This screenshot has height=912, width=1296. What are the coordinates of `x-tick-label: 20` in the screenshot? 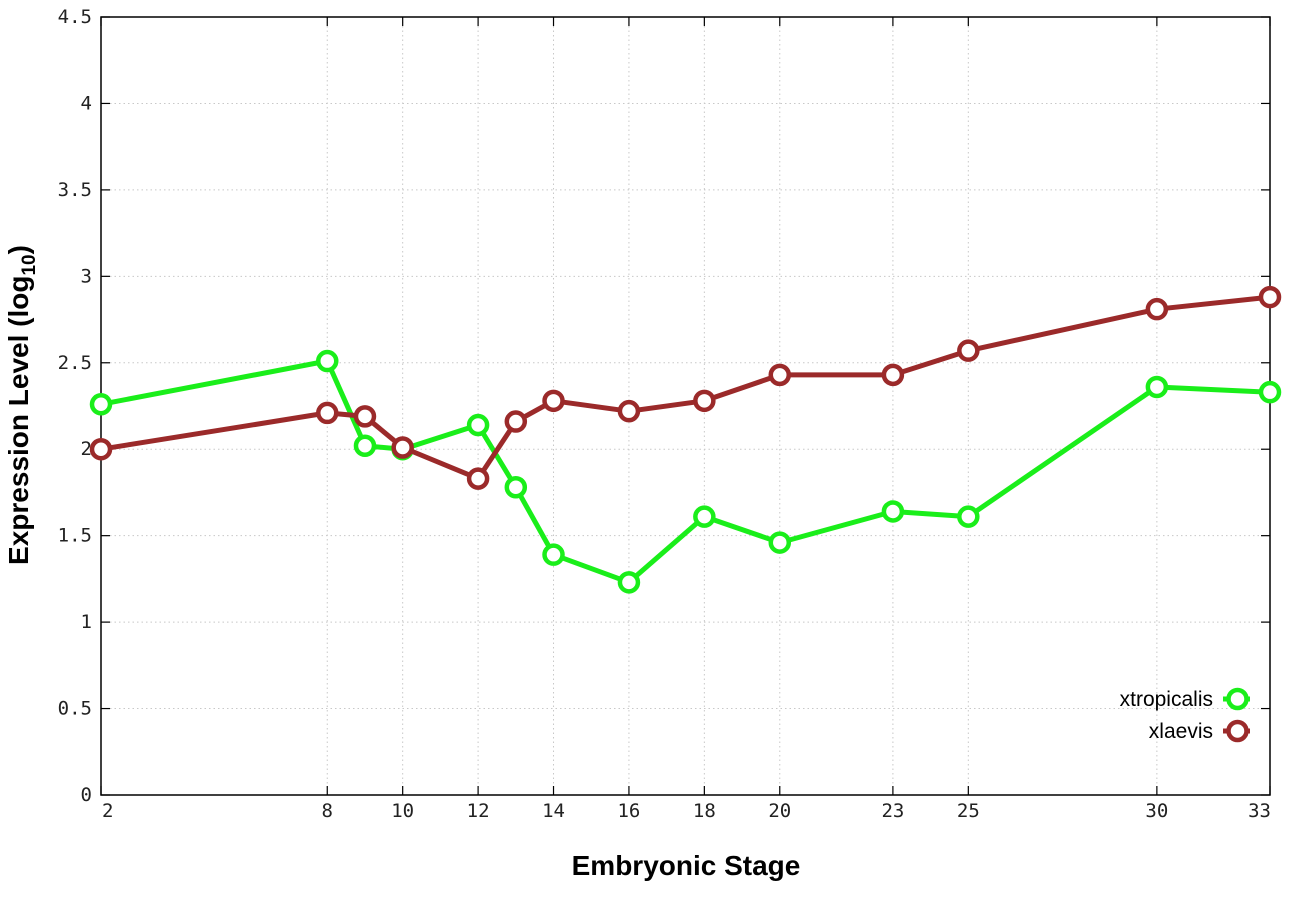 It's located at (779, 811).